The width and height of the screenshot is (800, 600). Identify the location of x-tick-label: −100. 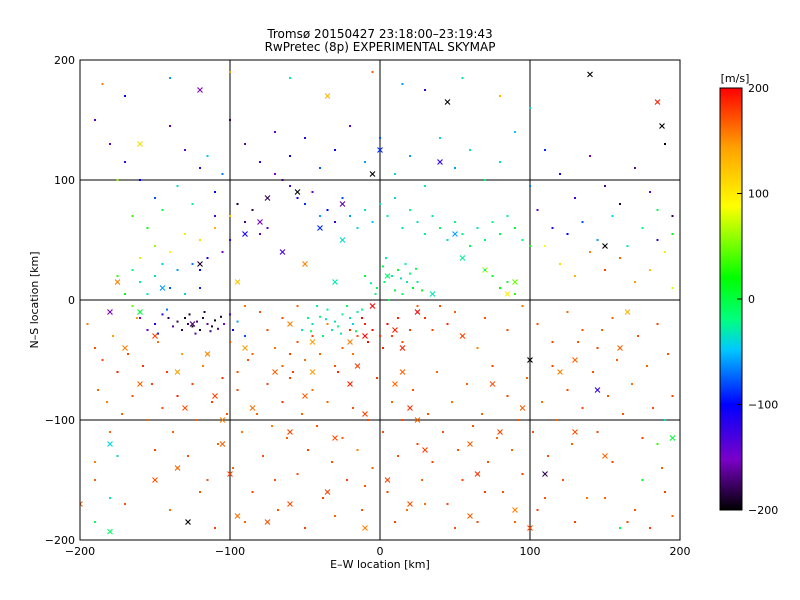
(230, 551).